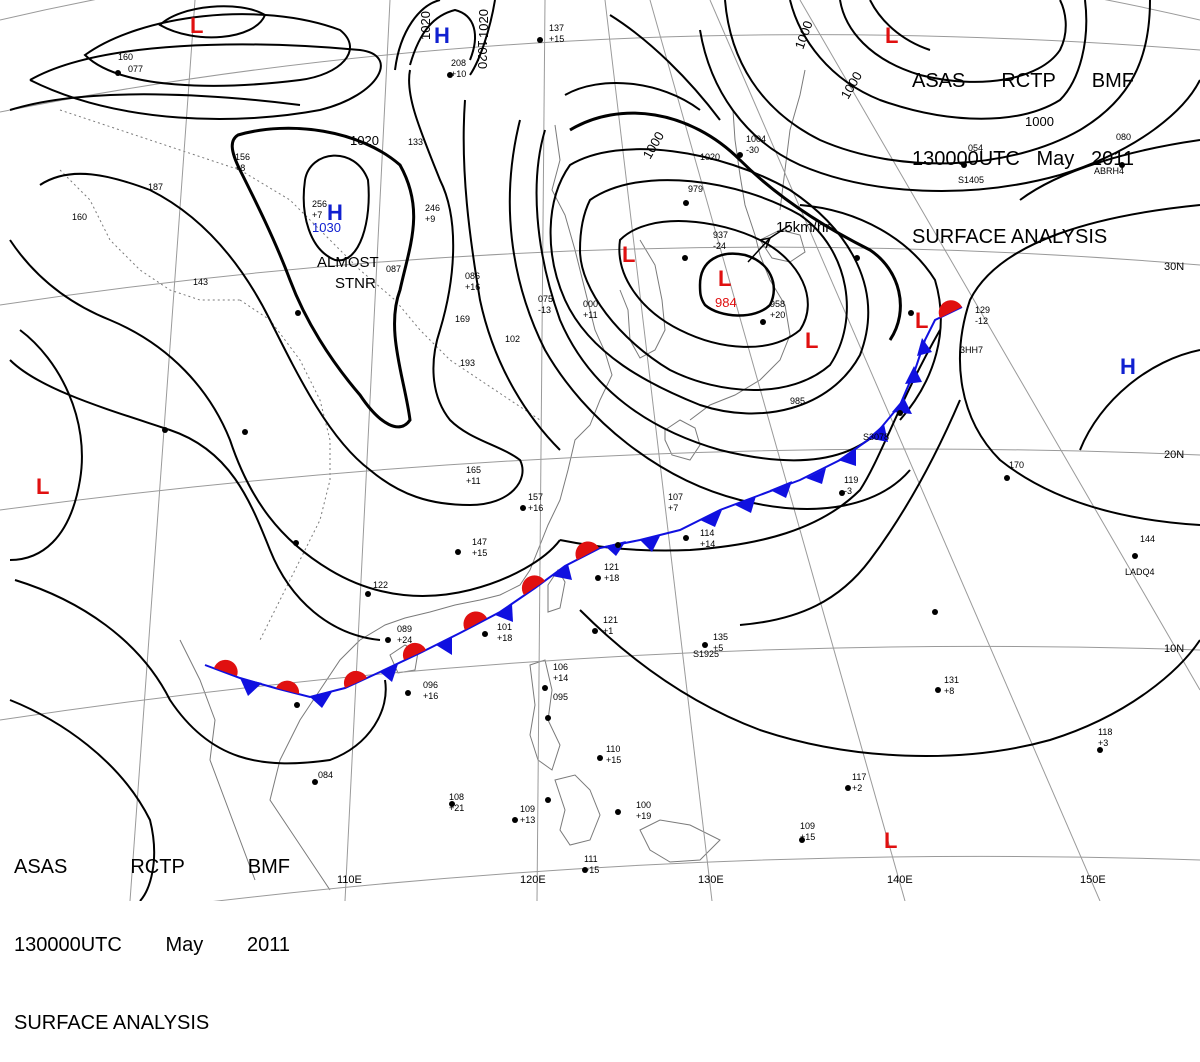 The height and width of the screenshot is (1062, 1200). I want to click on station-value: 165, so click(473, 470).